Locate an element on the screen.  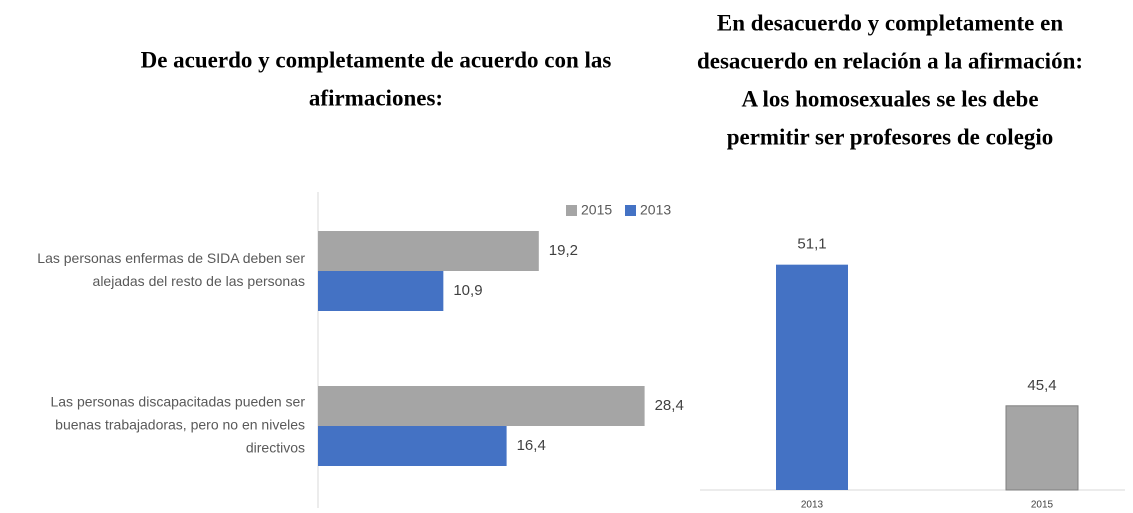
value-label: 10,9 is located at coordinates (467, 290).